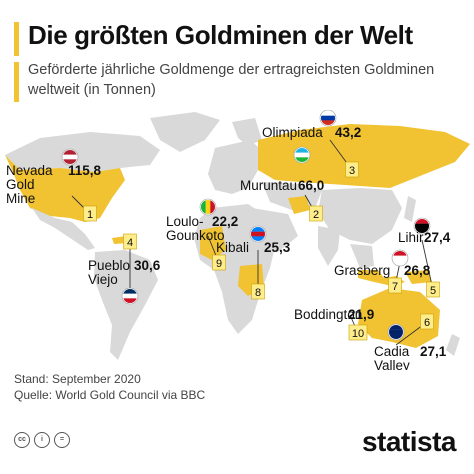  I want to click on russia-flag, so click(328, 118).